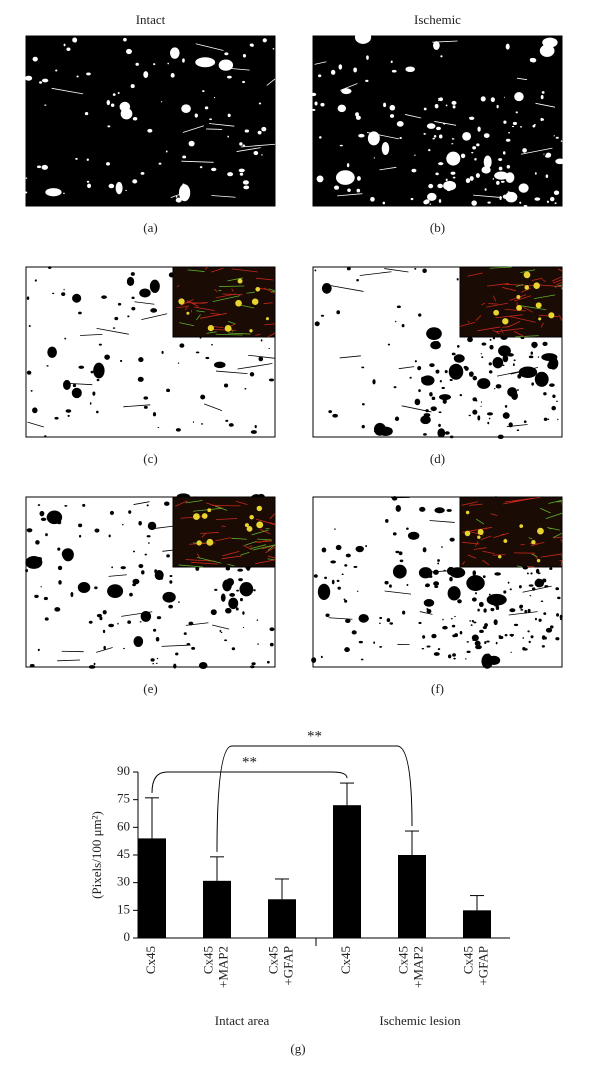 This screenshot has width=597, height=1073. What do you see at coordinates (314, 736) in the screenshot?
I see `significance-label: **` at bounding box center [314, 736].